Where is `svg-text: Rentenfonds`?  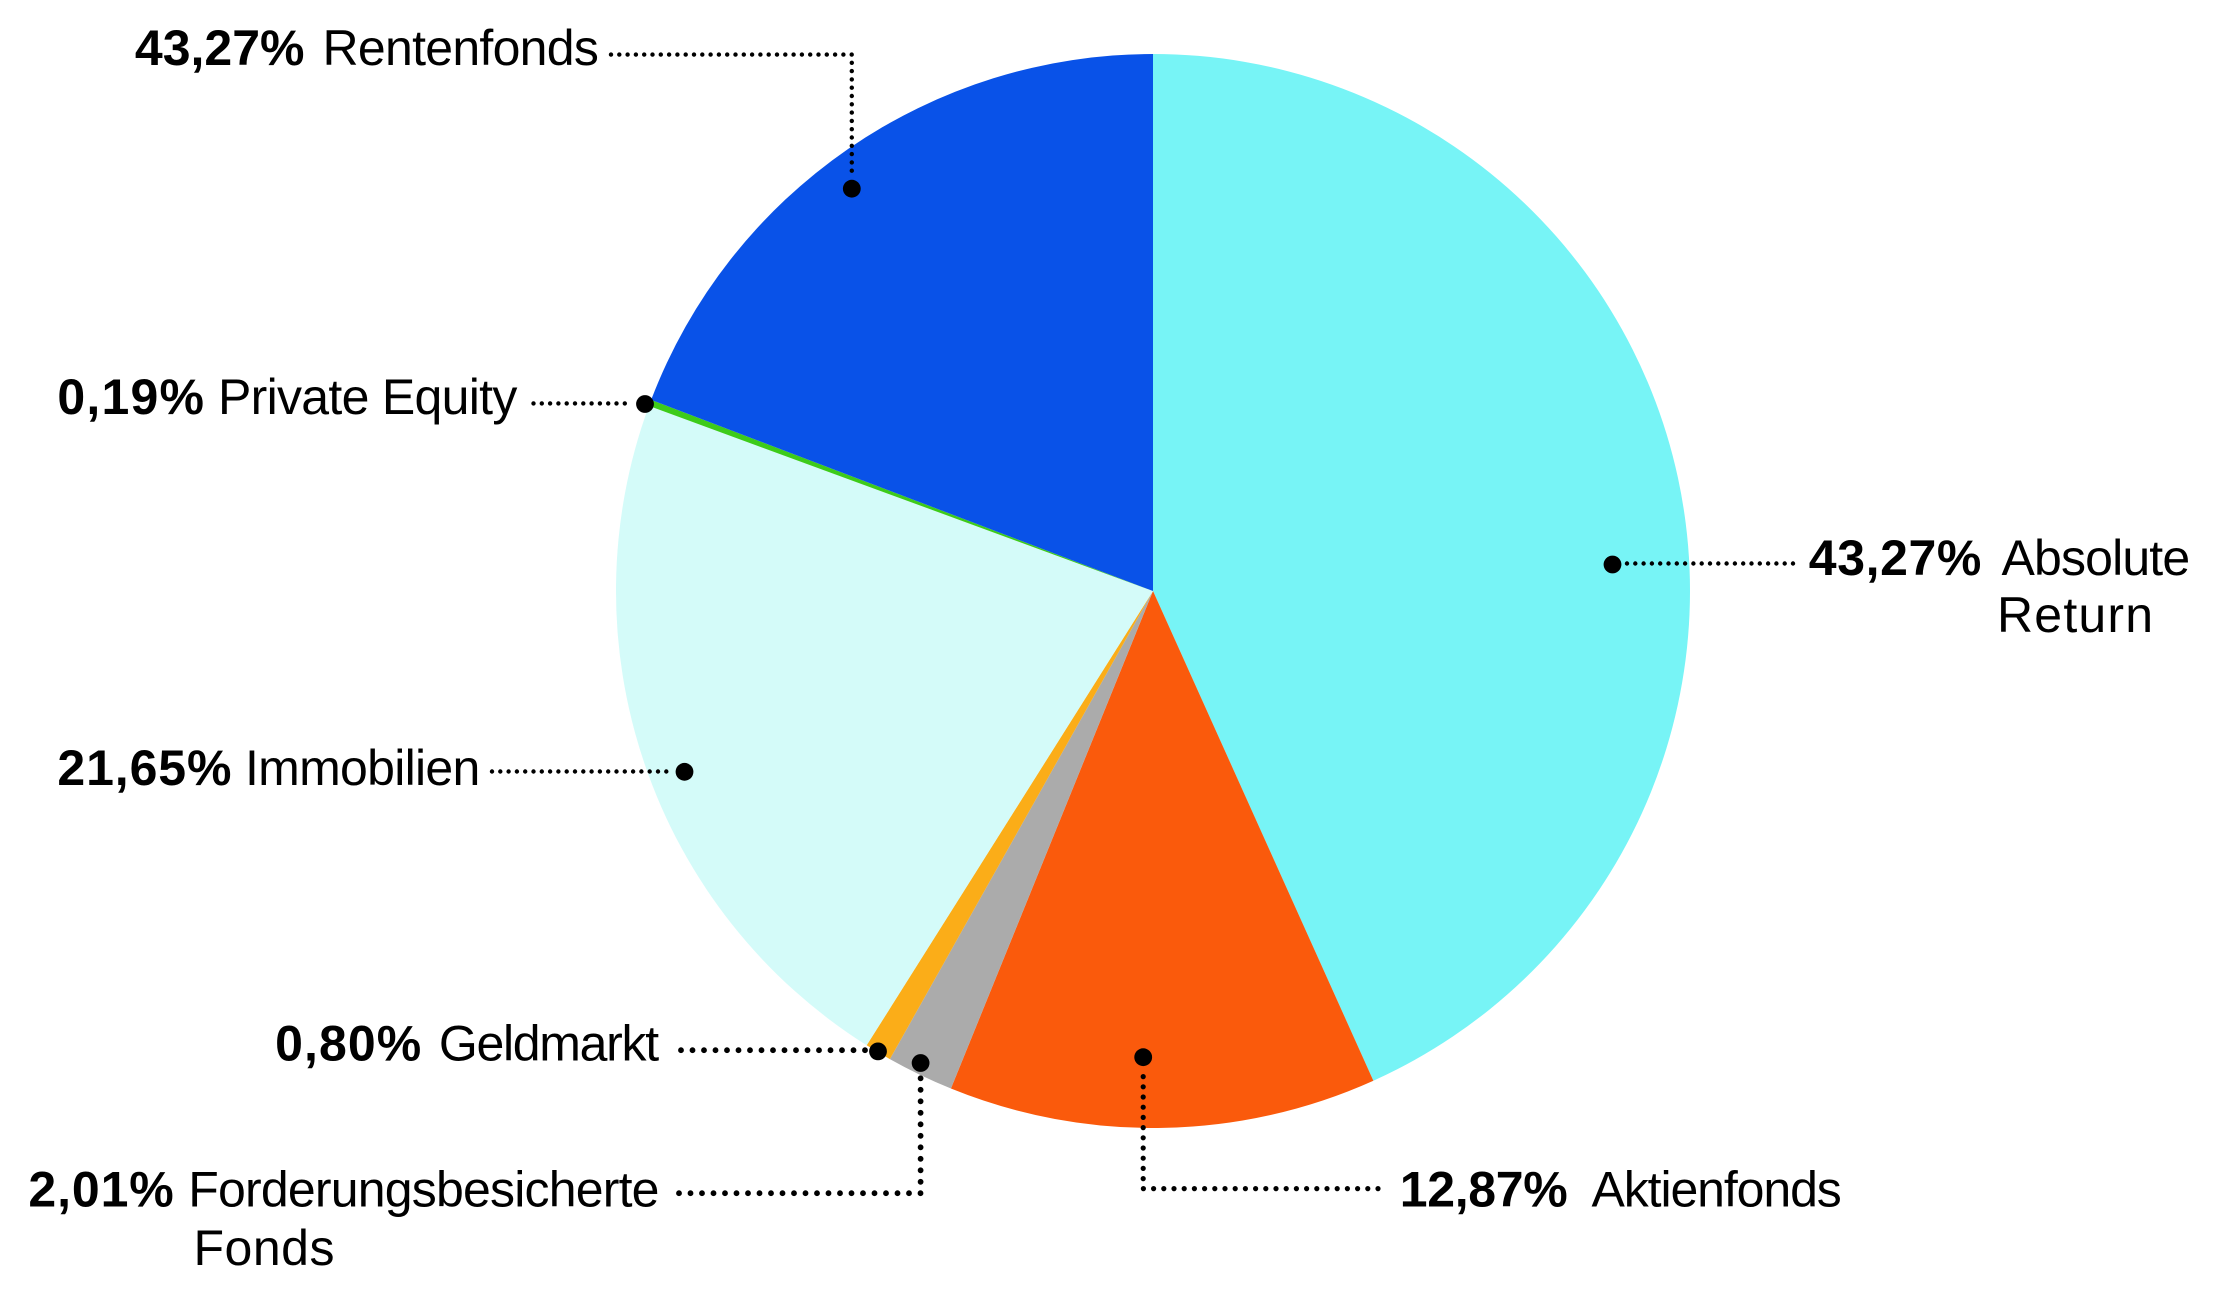 svg-text: Rentenfonds is located at coordinates (461, 48).